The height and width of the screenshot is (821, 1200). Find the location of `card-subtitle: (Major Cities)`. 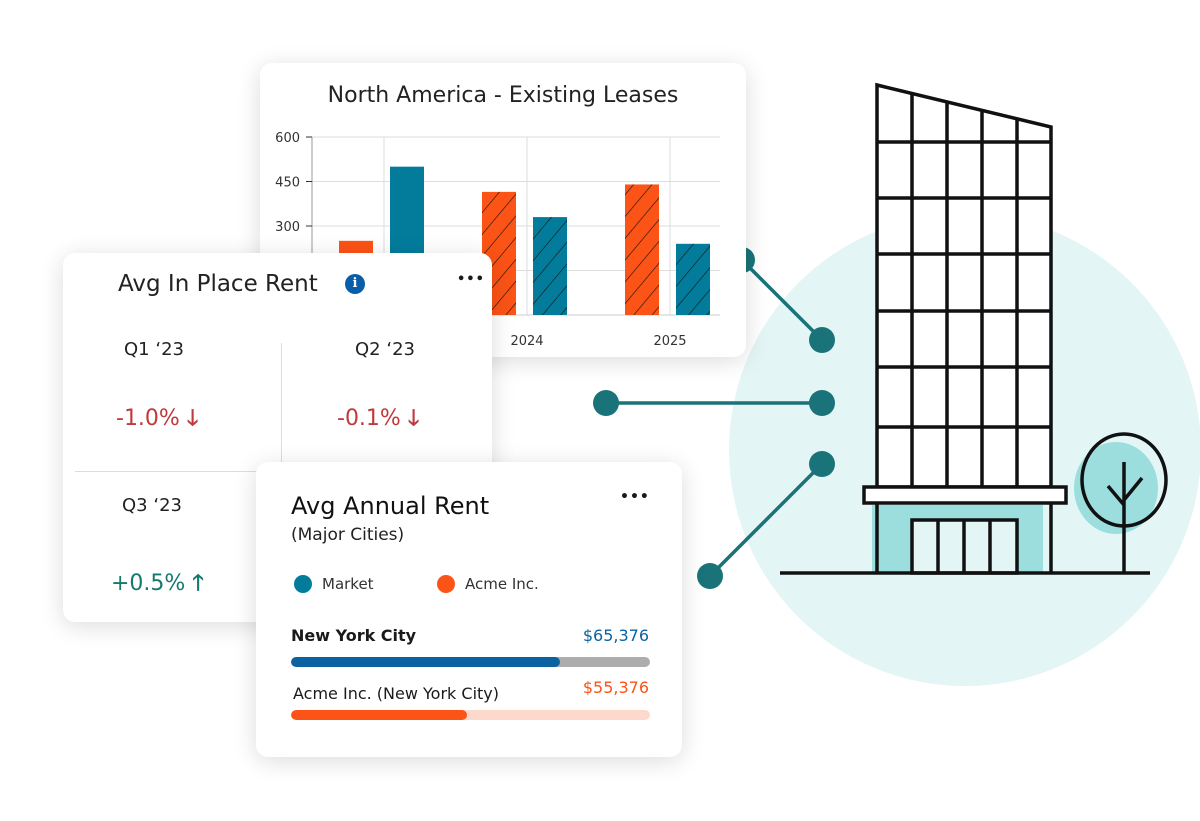

card-subtitle: (Major Cities) is located at coordinates (348, 535).